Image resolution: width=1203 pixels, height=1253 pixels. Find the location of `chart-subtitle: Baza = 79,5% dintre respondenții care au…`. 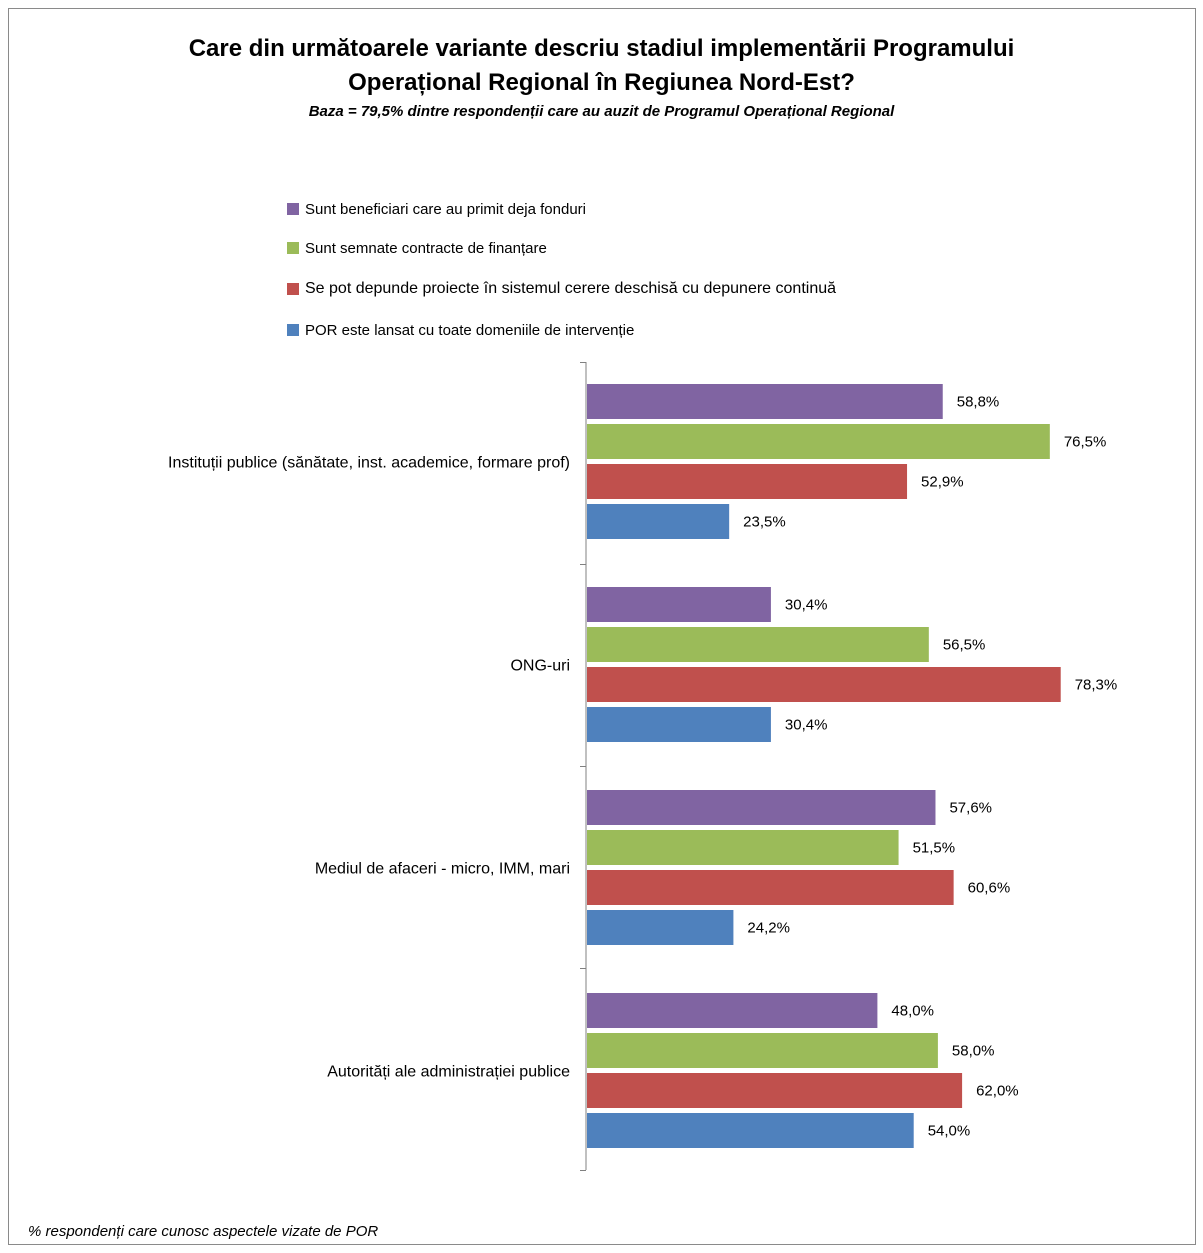

chart-subtitle: Baza = 79,5% dintre respondenții care au… is located at coordinates (601, 111).